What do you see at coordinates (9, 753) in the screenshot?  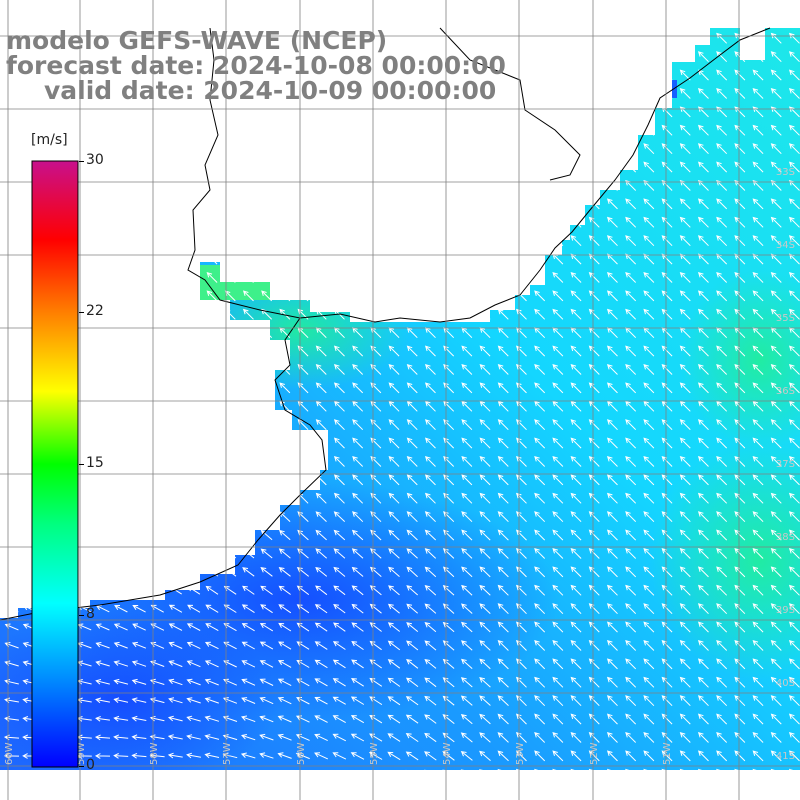 I see `longitude-label: 60W` at bounding box center [9, 753].